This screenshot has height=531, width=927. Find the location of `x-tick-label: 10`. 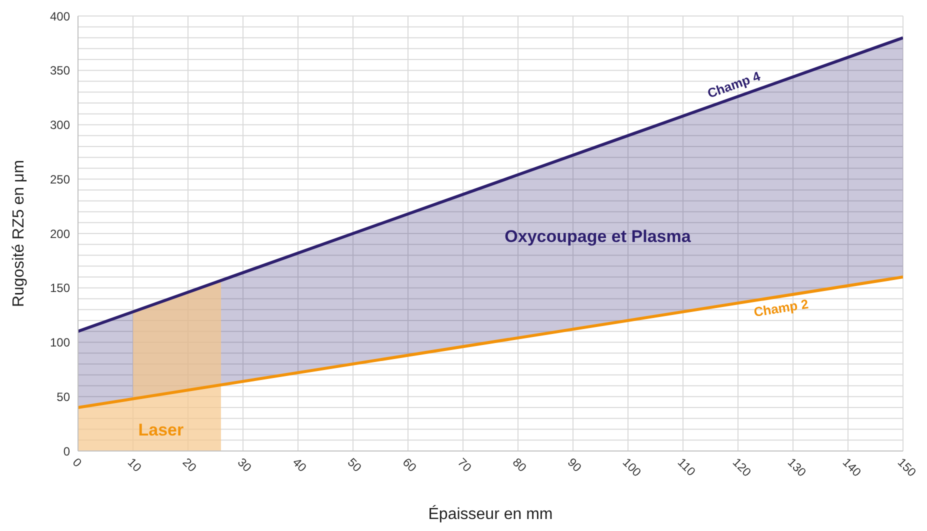

x-tick-label: 10 is located at coordinates (134, 465).